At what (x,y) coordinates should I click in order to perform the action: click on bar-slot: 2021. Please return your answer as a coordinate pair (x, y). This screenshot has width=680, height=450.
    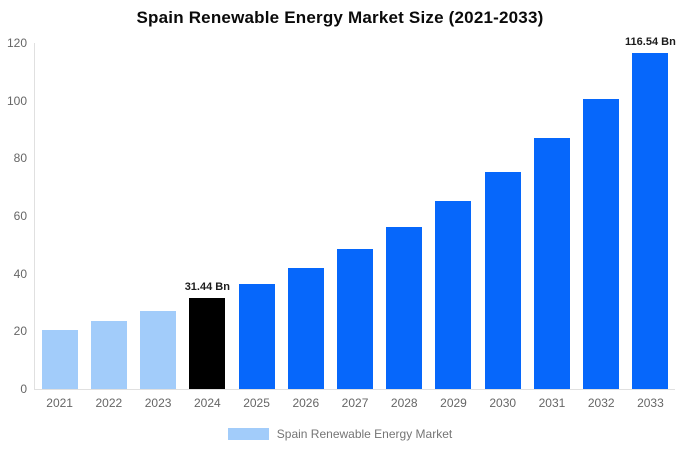
    Looking at the image, I should click on (59, 226).